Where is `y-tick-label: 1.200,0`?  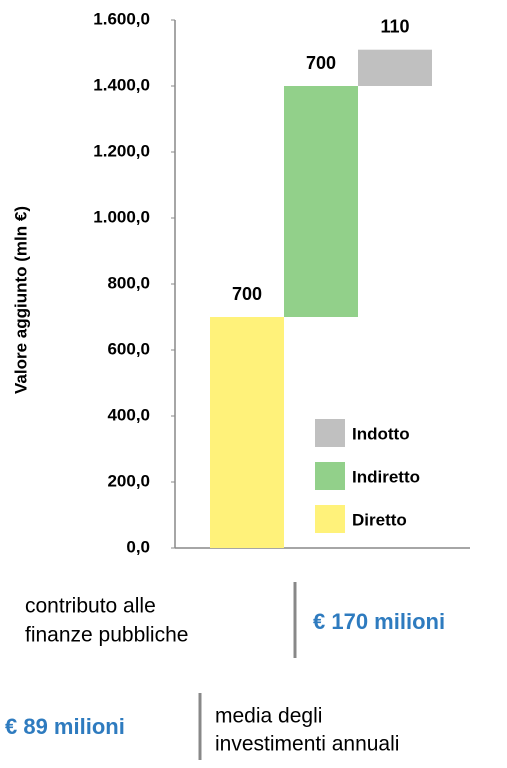
y-tick-label: 1.200,0 is located at coordinates (121, 150).